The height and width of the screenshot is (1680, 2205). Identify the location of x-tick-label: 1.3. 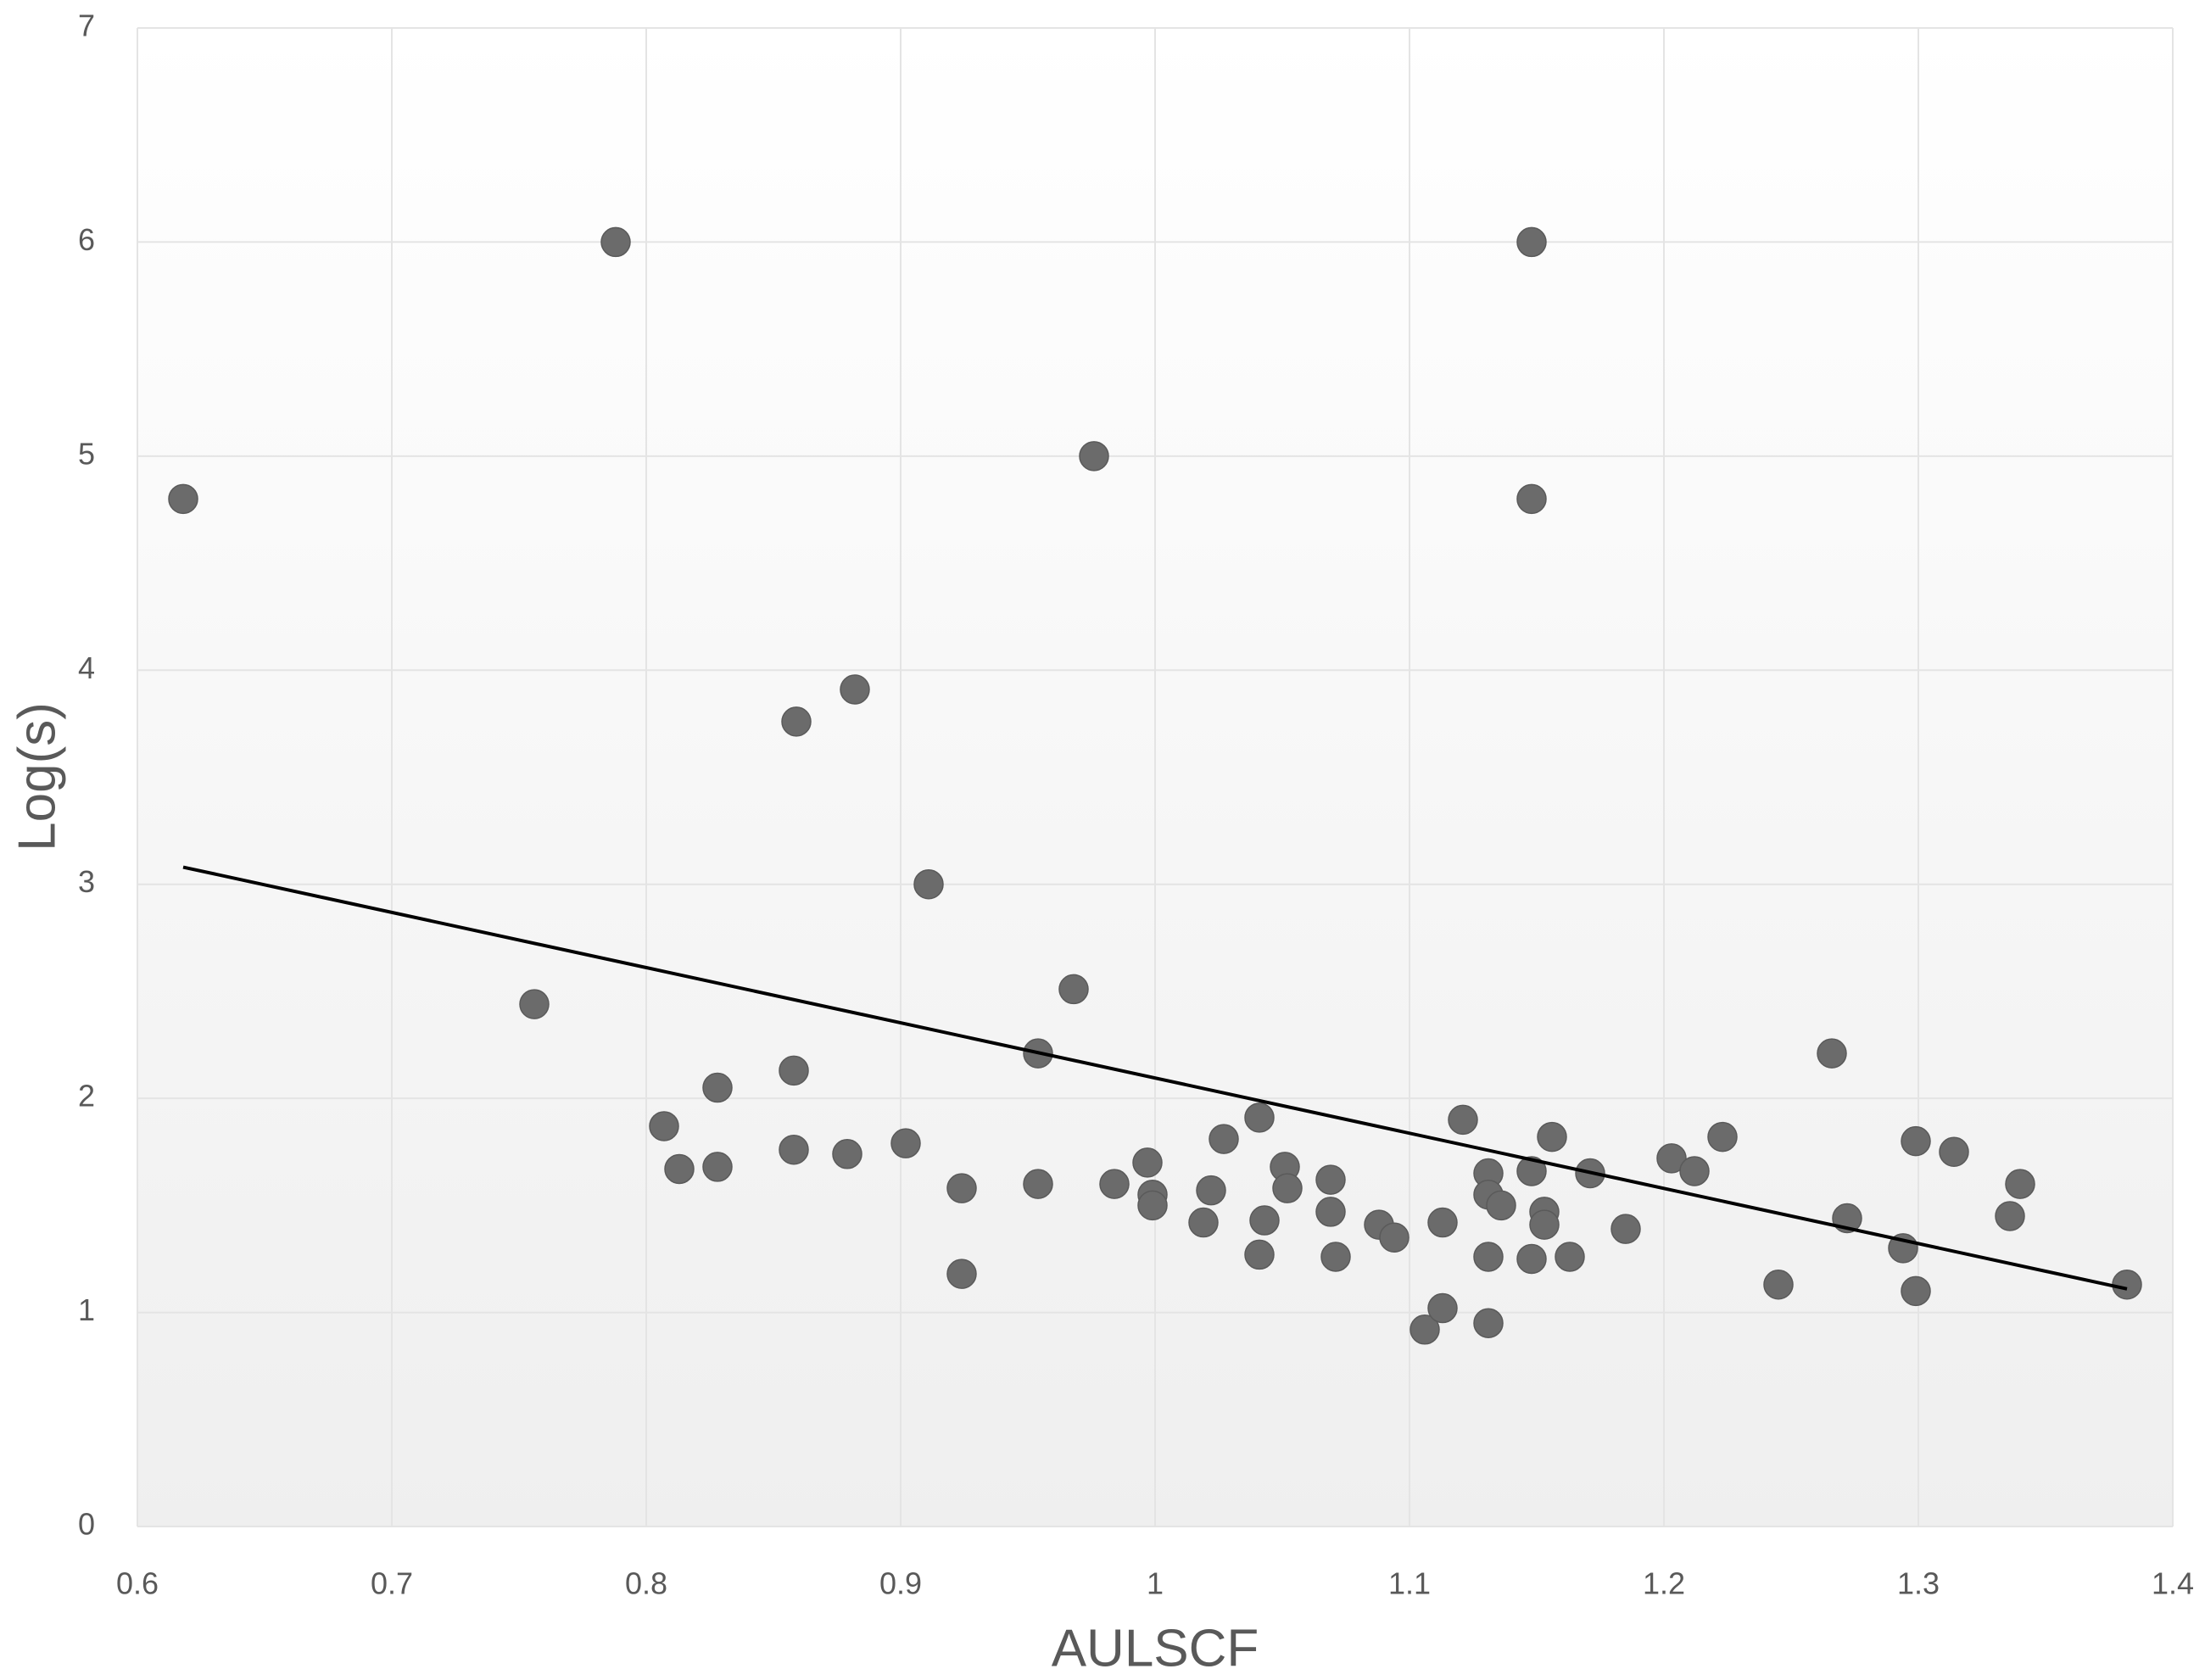
(1918, 1584).